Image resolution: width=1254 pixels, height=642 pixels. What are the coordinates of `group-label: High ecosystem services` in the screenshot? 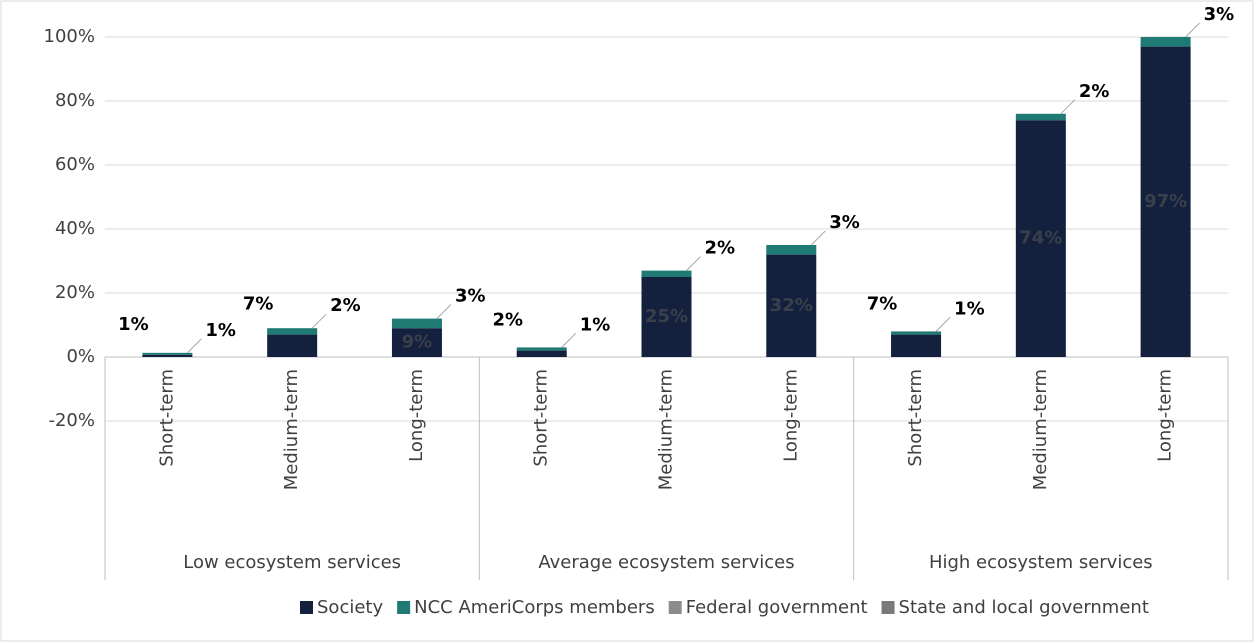 It's located at (1041, 562).